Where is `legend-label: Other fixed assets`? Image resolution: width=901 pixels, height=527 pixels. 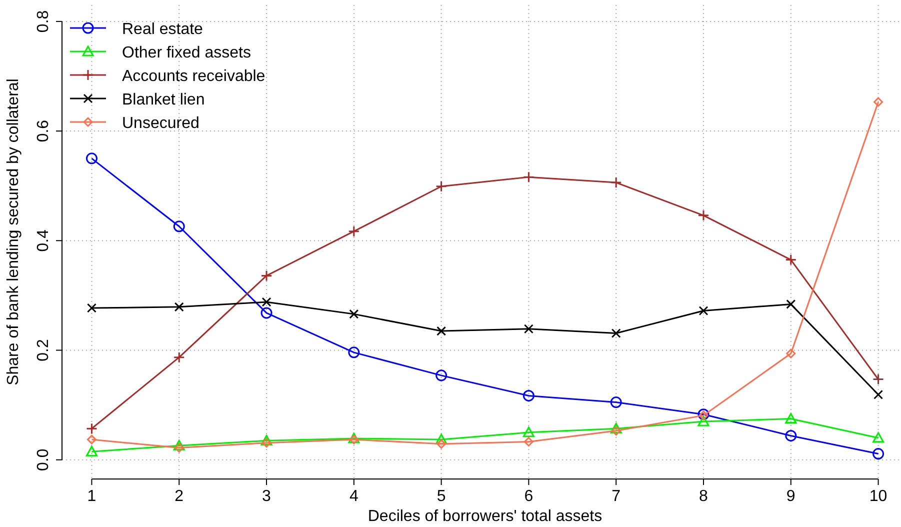
legend-label: Other fixed assets is located at coordinates (186, 53).